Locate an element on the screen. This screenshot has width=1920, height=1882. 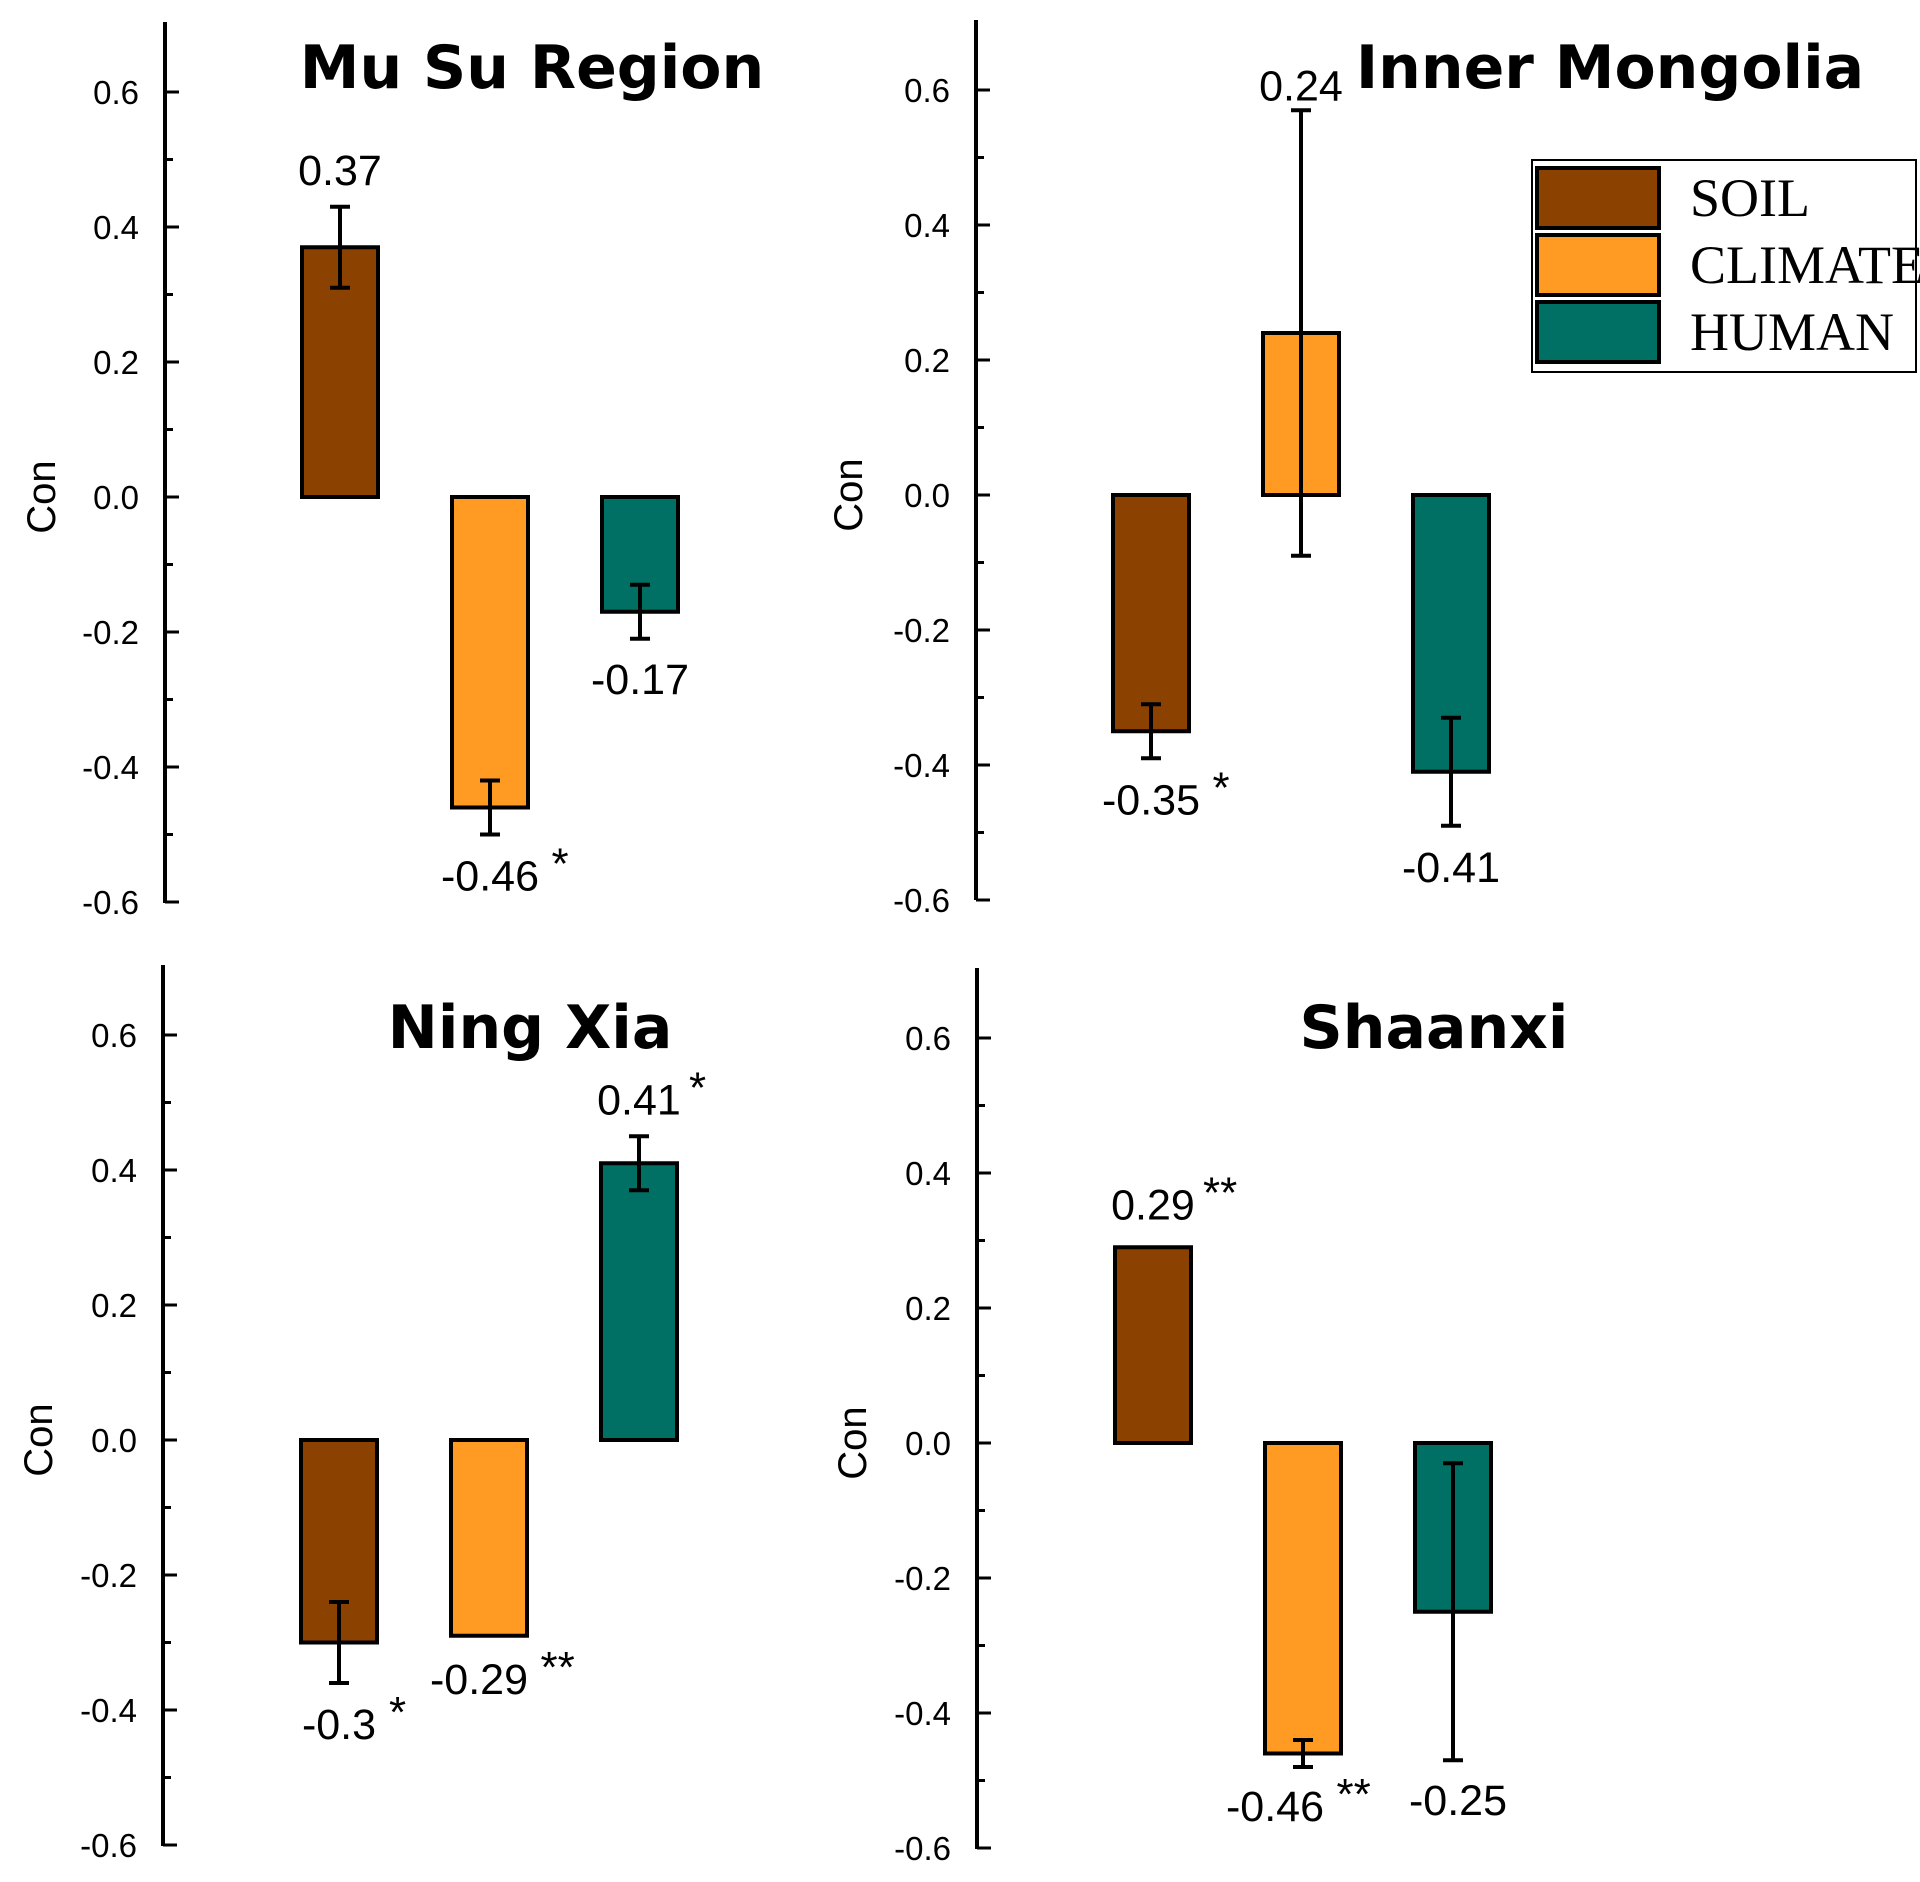
data-label: 0.29 is located at coordinates (1153, 1205).